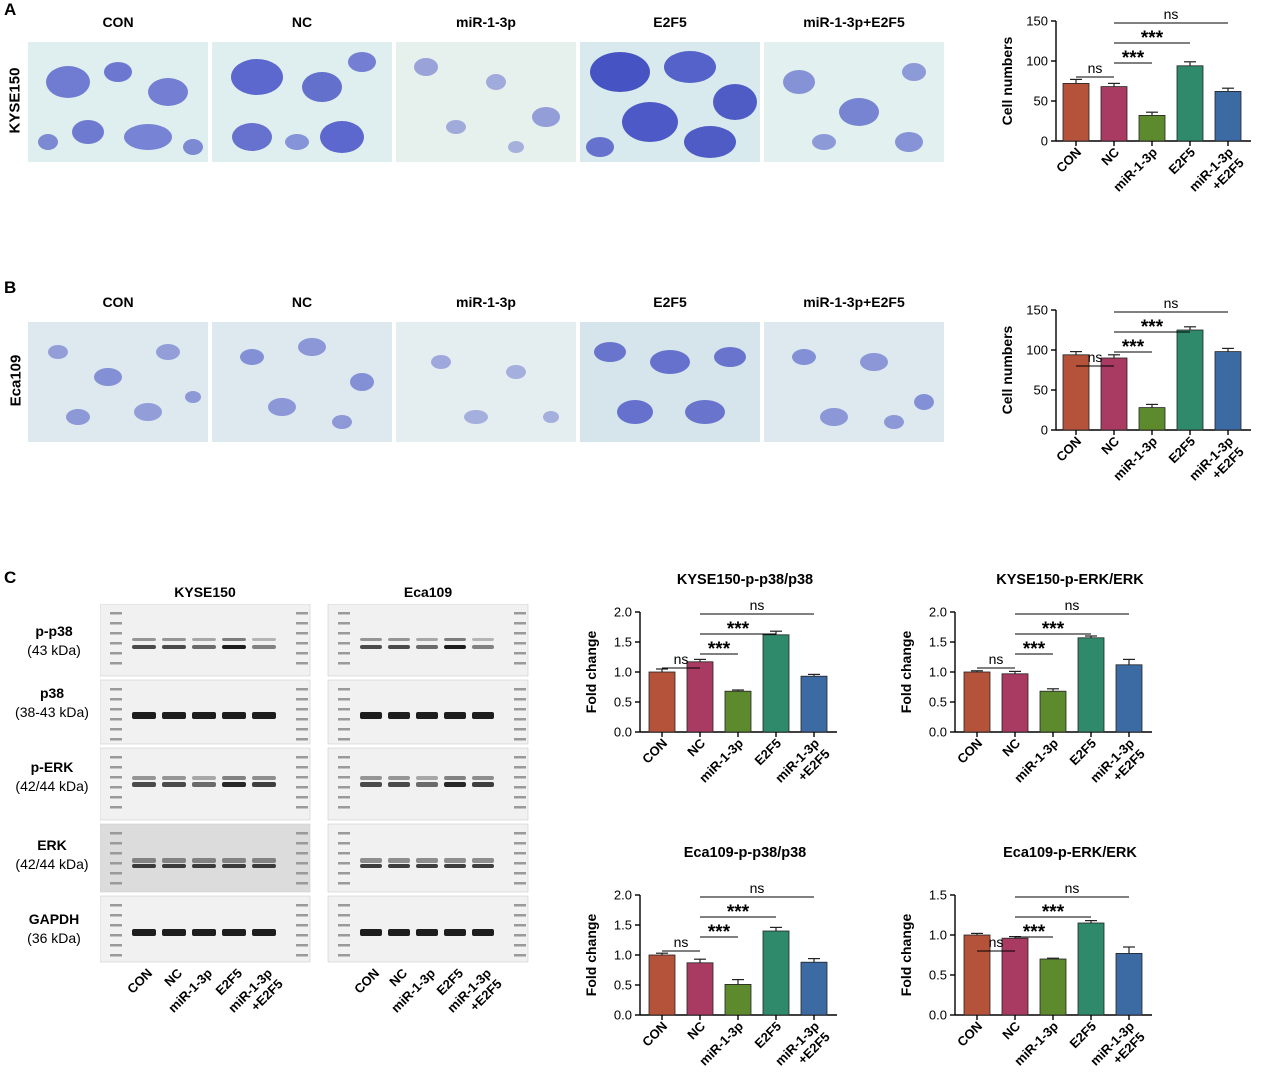  I want to click on blot-label-gapdh: GAPDH (36 kDa), so click(54, 929).